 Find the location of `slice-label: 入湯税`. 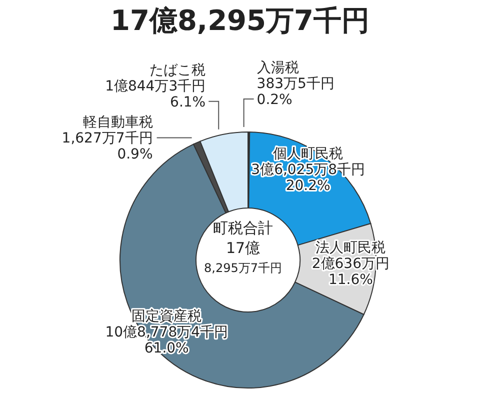

slice-label: 入湯税 is located at coordinates (277, 68).